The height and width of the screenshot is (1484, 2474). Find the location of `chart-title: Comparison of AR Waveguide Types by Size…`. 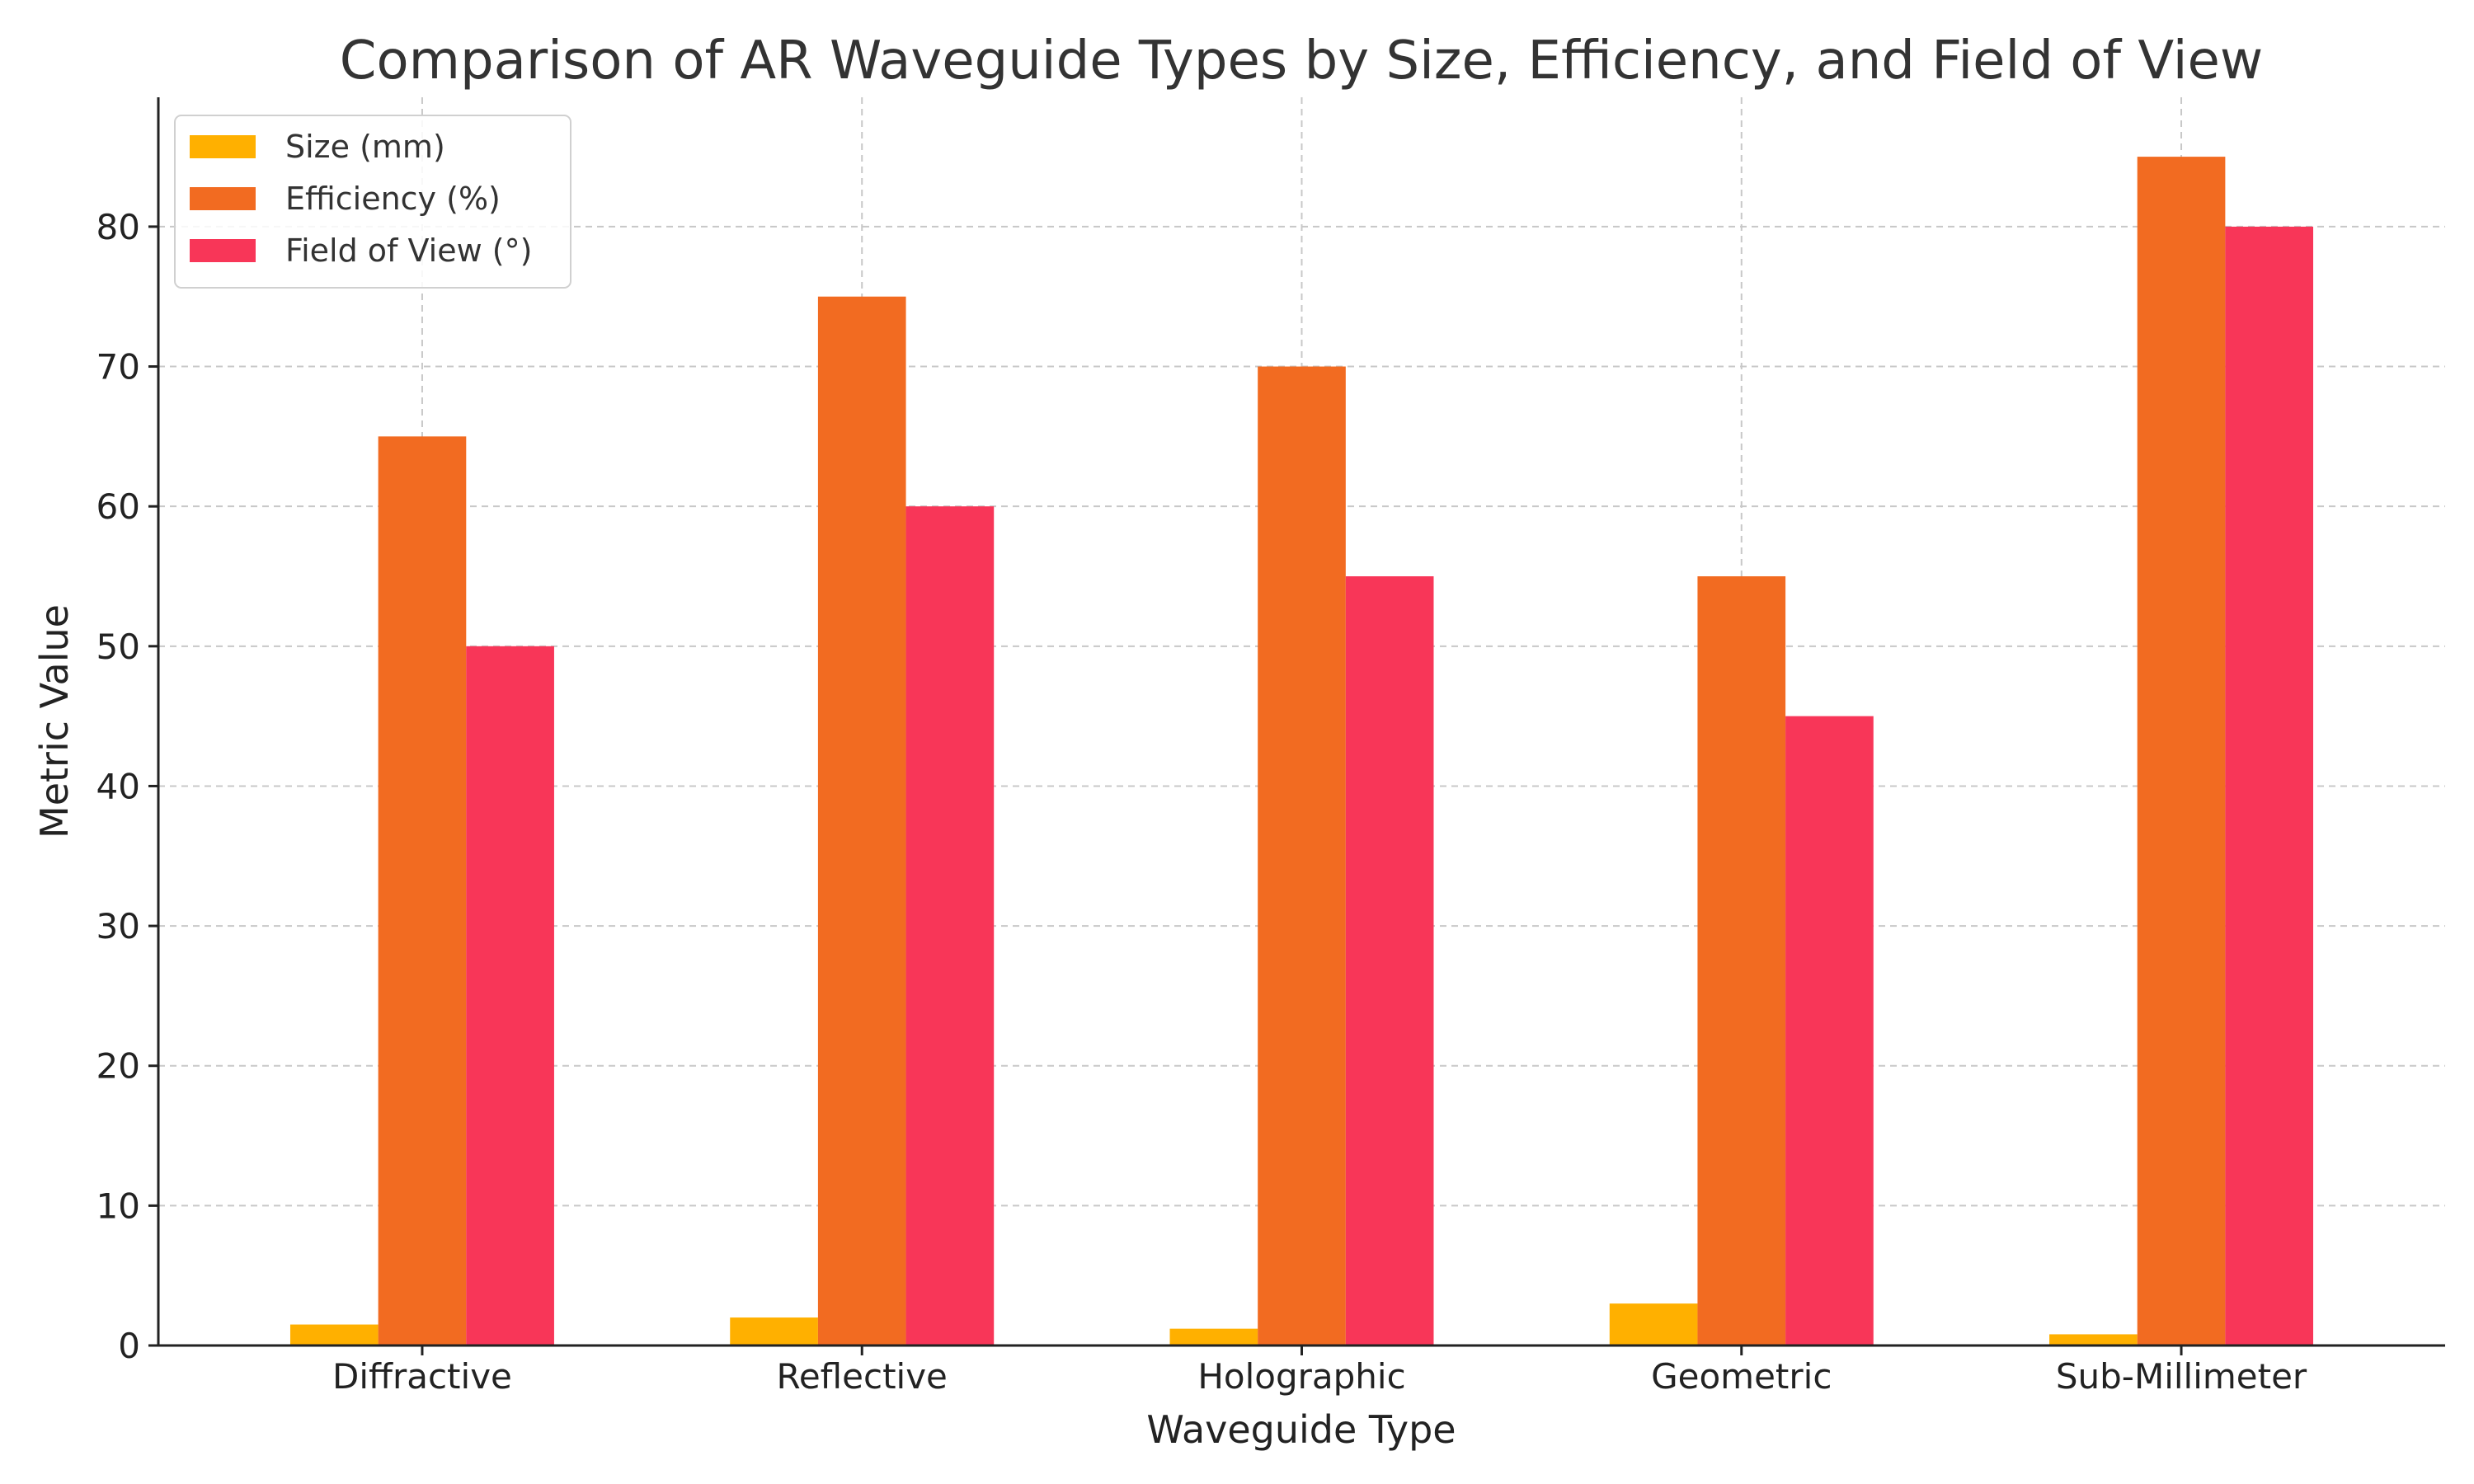

chart-title: Comparison of AR Waveguide Types by Size… is located at coordinates (1301, 62).